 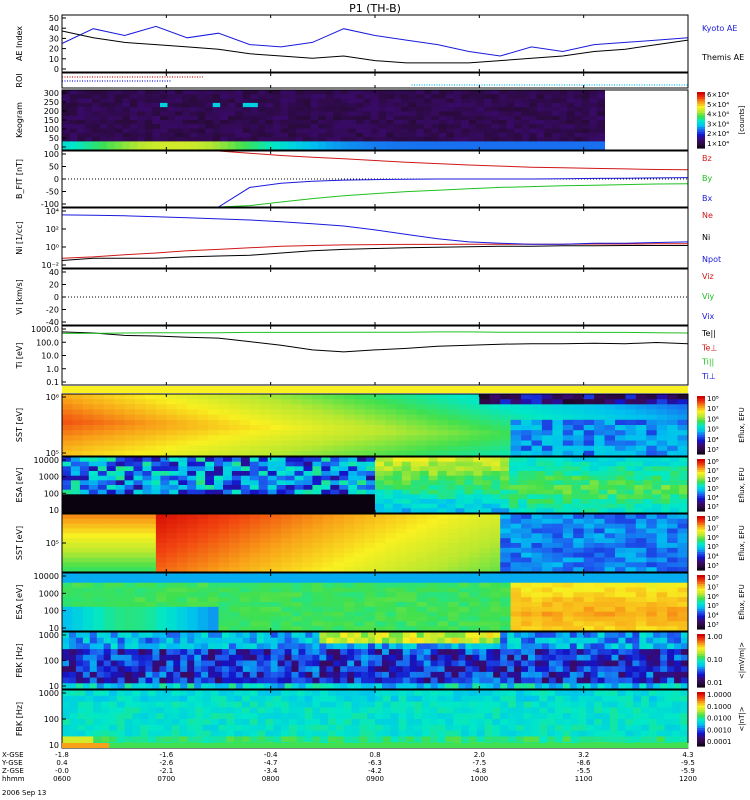 I want to click on sst_elec-colorbar-cell, so click(x=701, y=535).